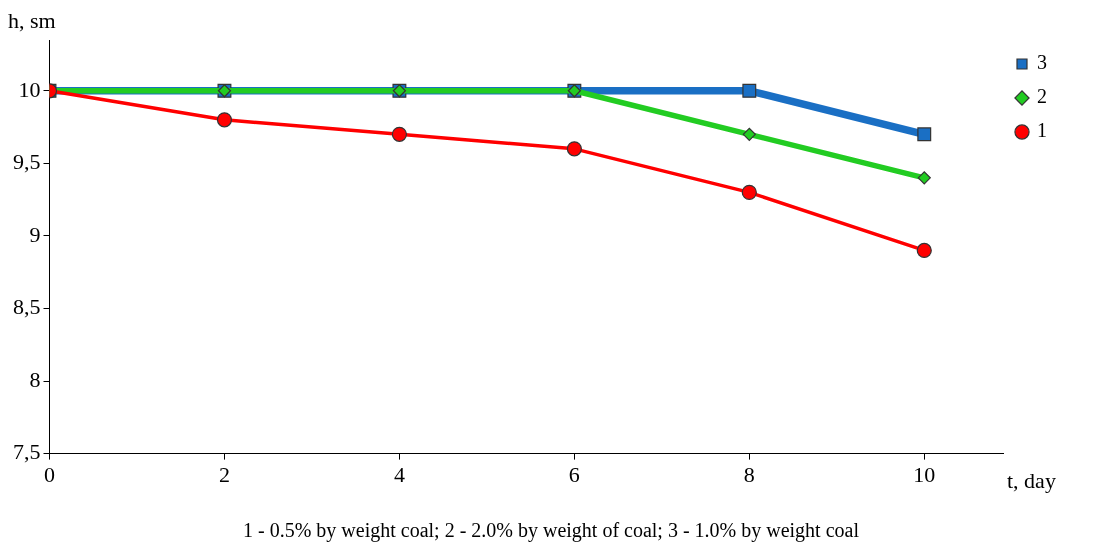 This screenshot has width=1102, height=552. Describe the element at coordinates (1042, 130) in the screenshot. I see `legend-label: 1` at that location.